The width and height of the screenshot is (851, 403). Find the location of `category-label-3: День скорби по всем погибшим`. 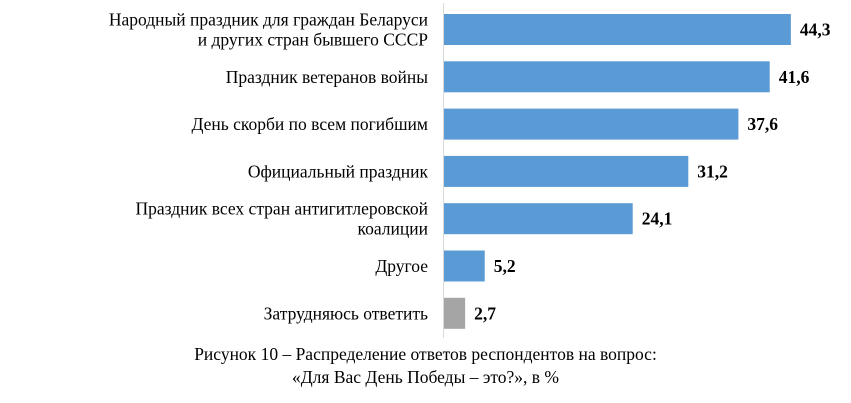

category-label-3: День скорби по всем погибшим is located at coordinates (310, 124).